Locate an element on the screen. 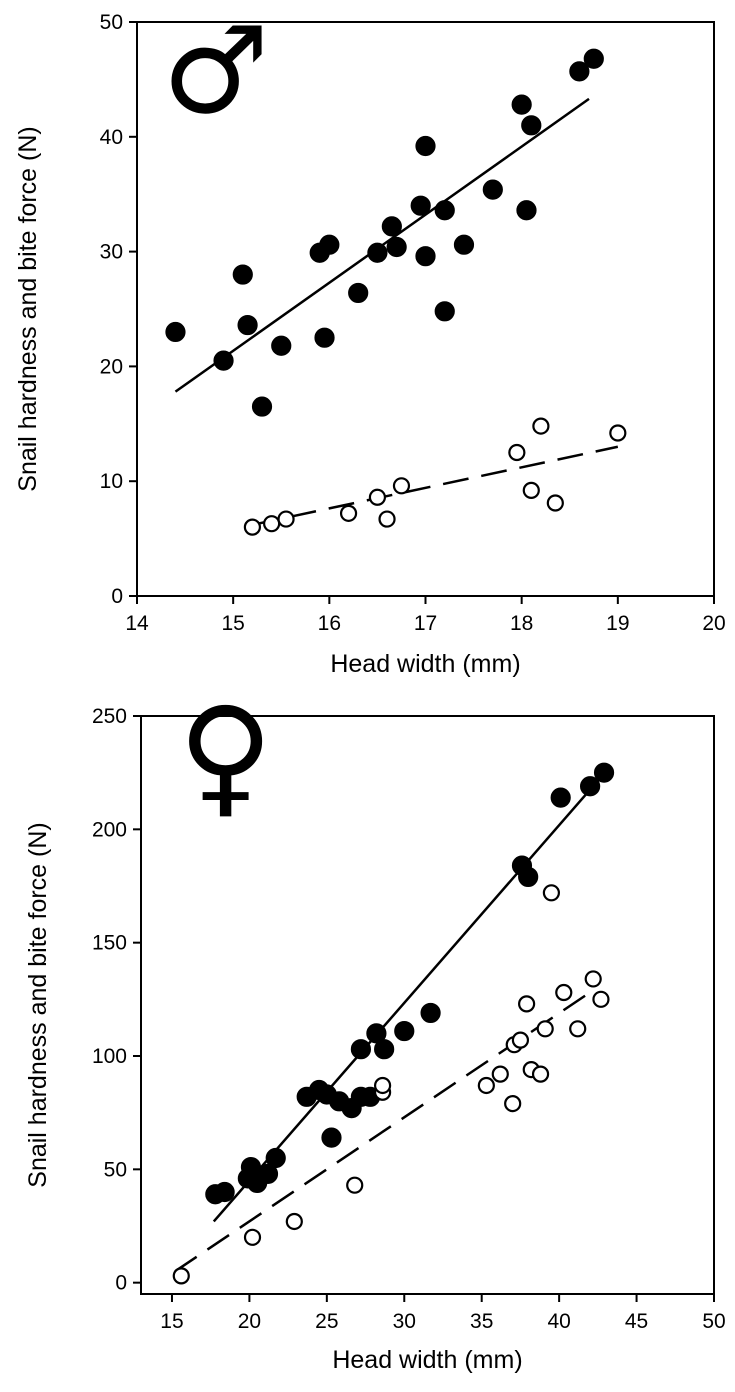 Image resolution: width=735 pixels, height=1392 pixels. x-tick-label: 50 is located at coordinates (713, 1321).